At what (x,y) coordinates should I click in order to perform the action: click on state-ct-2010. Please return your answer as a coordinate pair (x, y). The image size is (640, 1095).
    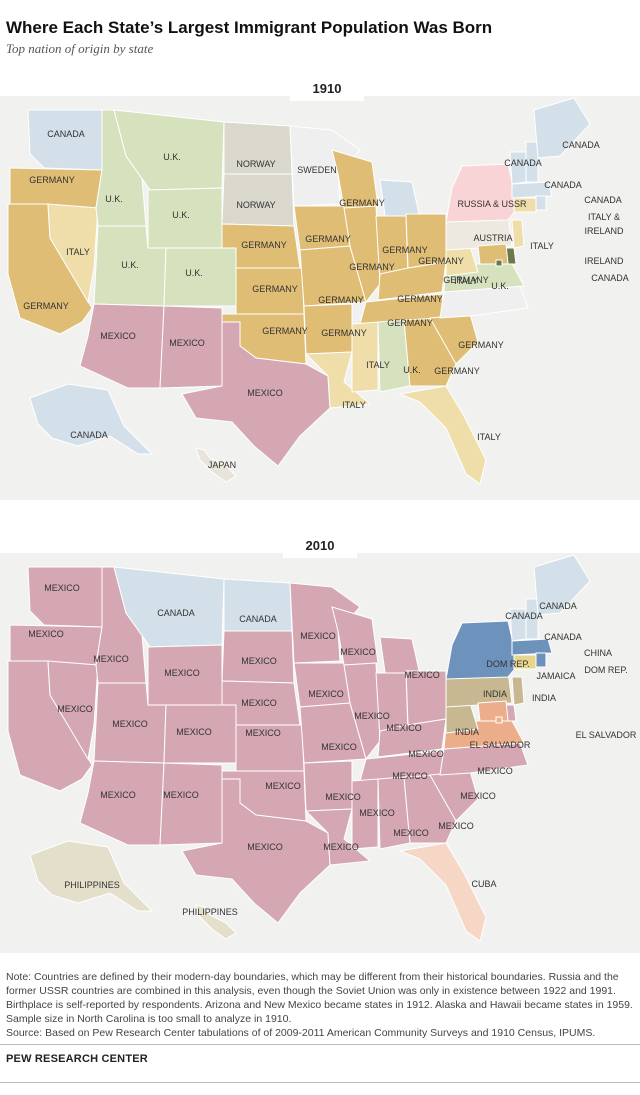
    Looking at the image, I should click on (525, 662).